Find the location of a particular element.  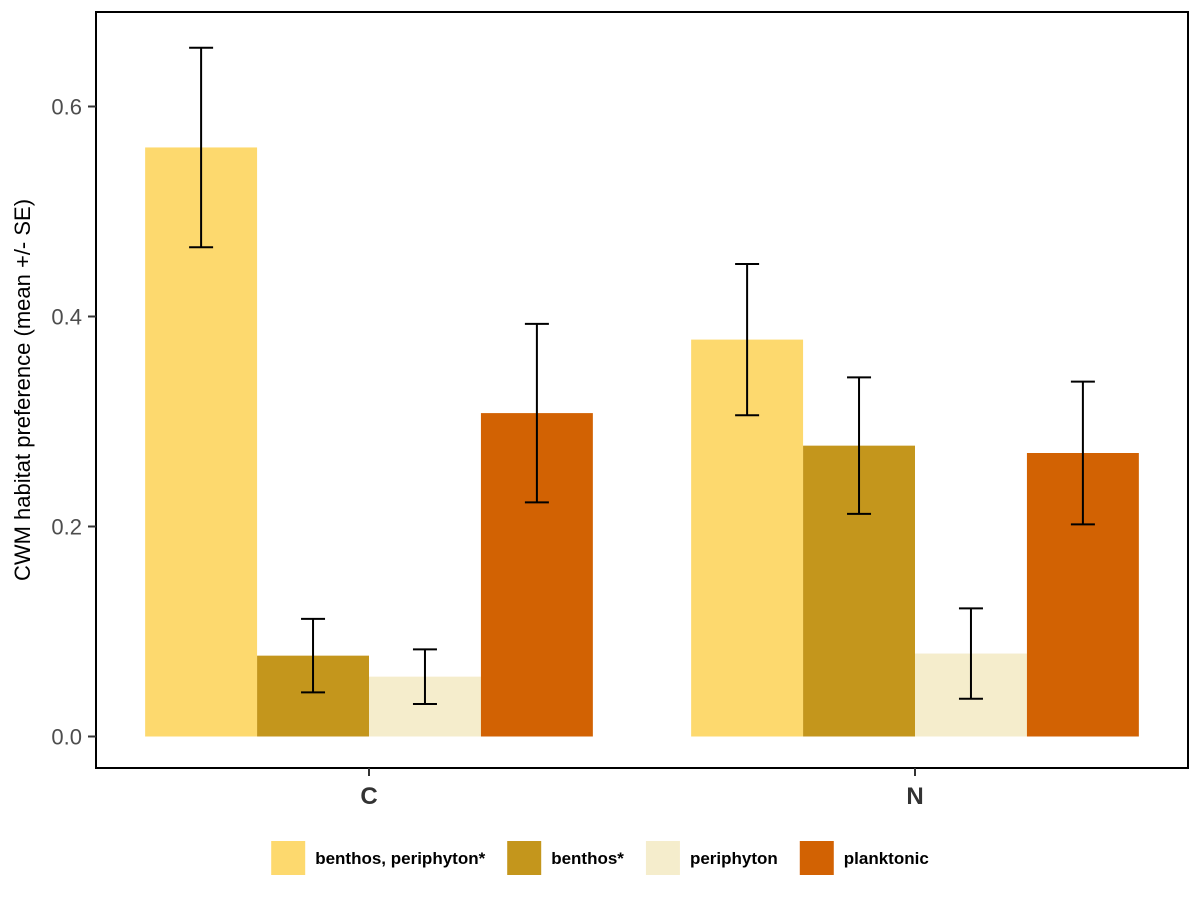

legend-label: periphyton is located at coordinates (734, 858).